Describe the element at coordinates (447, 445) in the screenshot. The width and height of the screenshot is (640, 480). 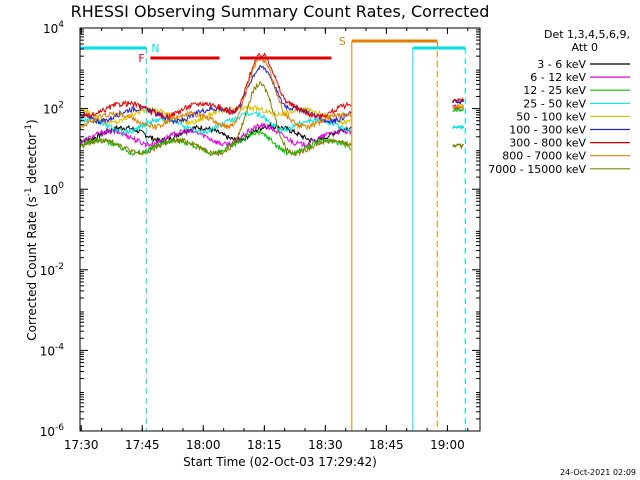
I see `x-tick-label: 19:00` at that location.